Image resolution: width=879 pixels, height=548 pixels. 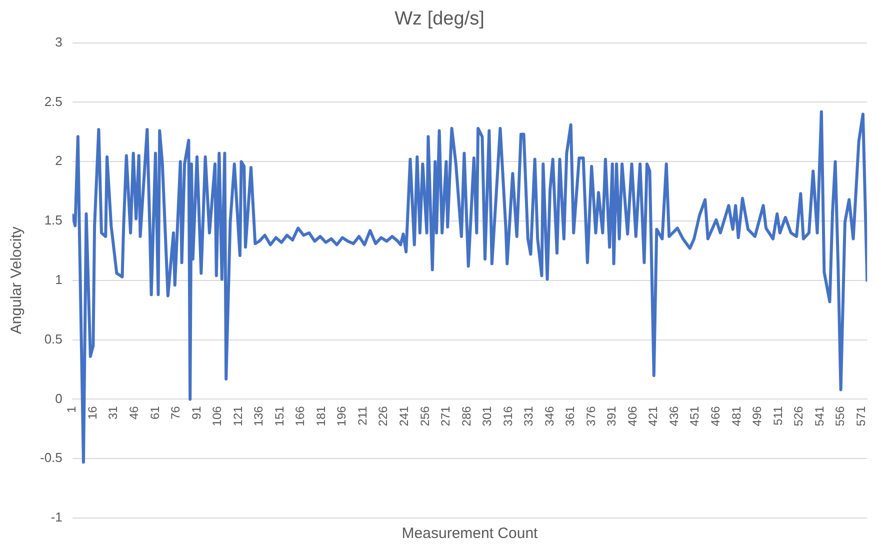 I want to click on x-tick-label: 466, so click(x=715, y=416).